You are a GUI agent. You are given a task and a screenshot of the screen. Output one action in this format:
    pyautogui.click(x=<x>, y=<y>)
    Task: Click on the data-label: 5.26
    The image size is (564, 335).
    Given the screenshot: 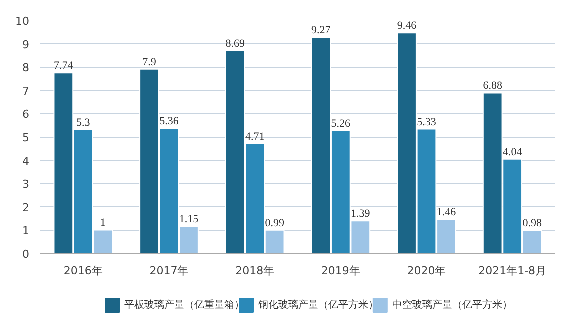 What is the action you would take?
    pyautogui.click(x=341, y=124)
    